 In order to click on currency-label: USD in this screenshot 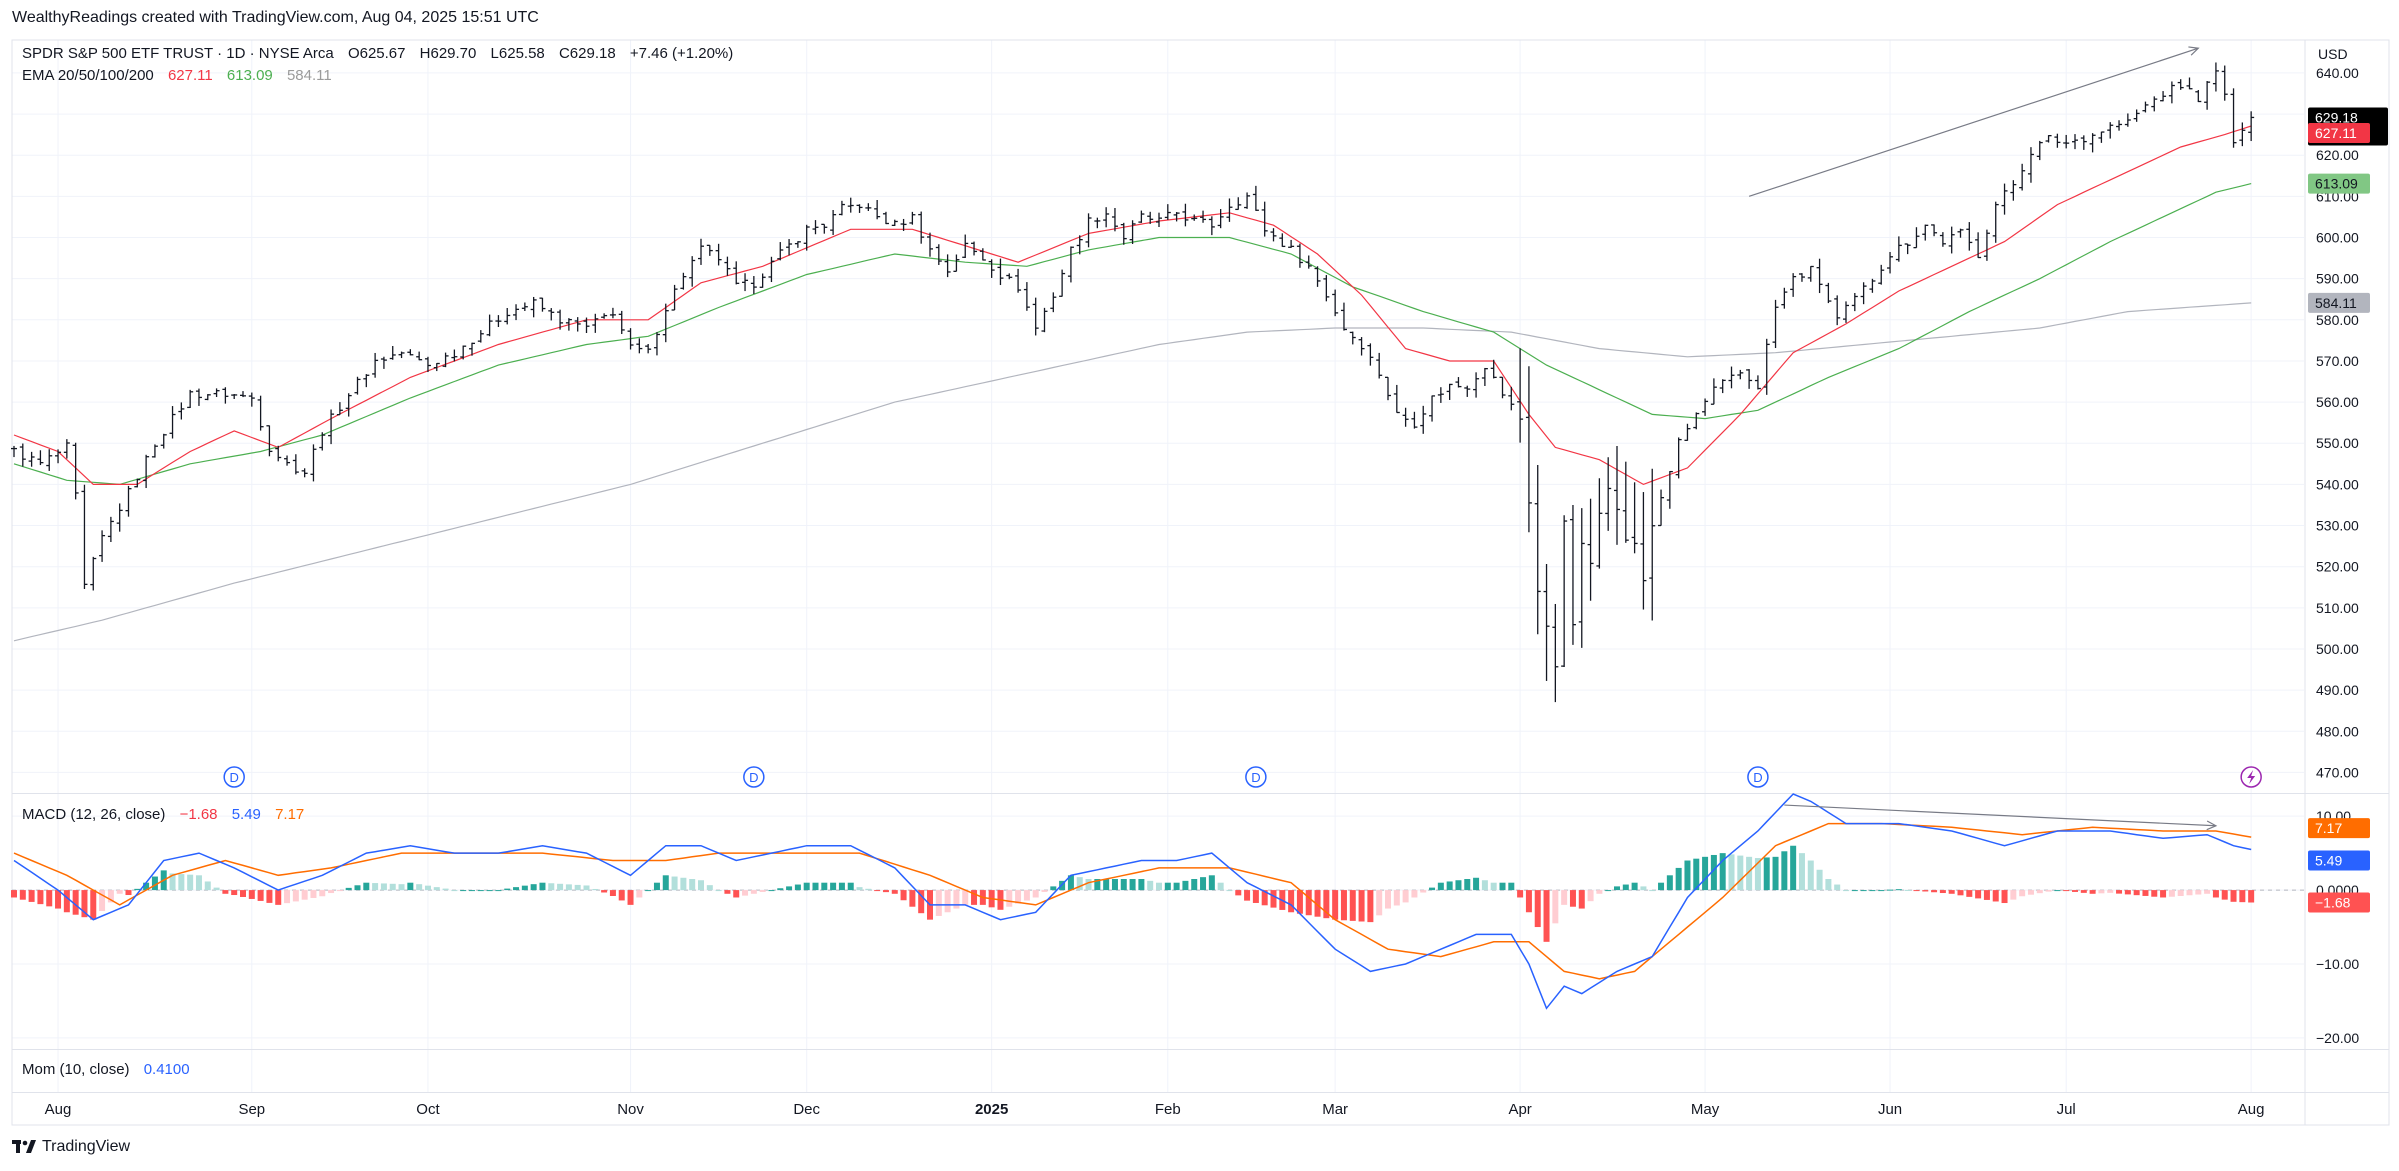, I will do `click(2333, 54)`.